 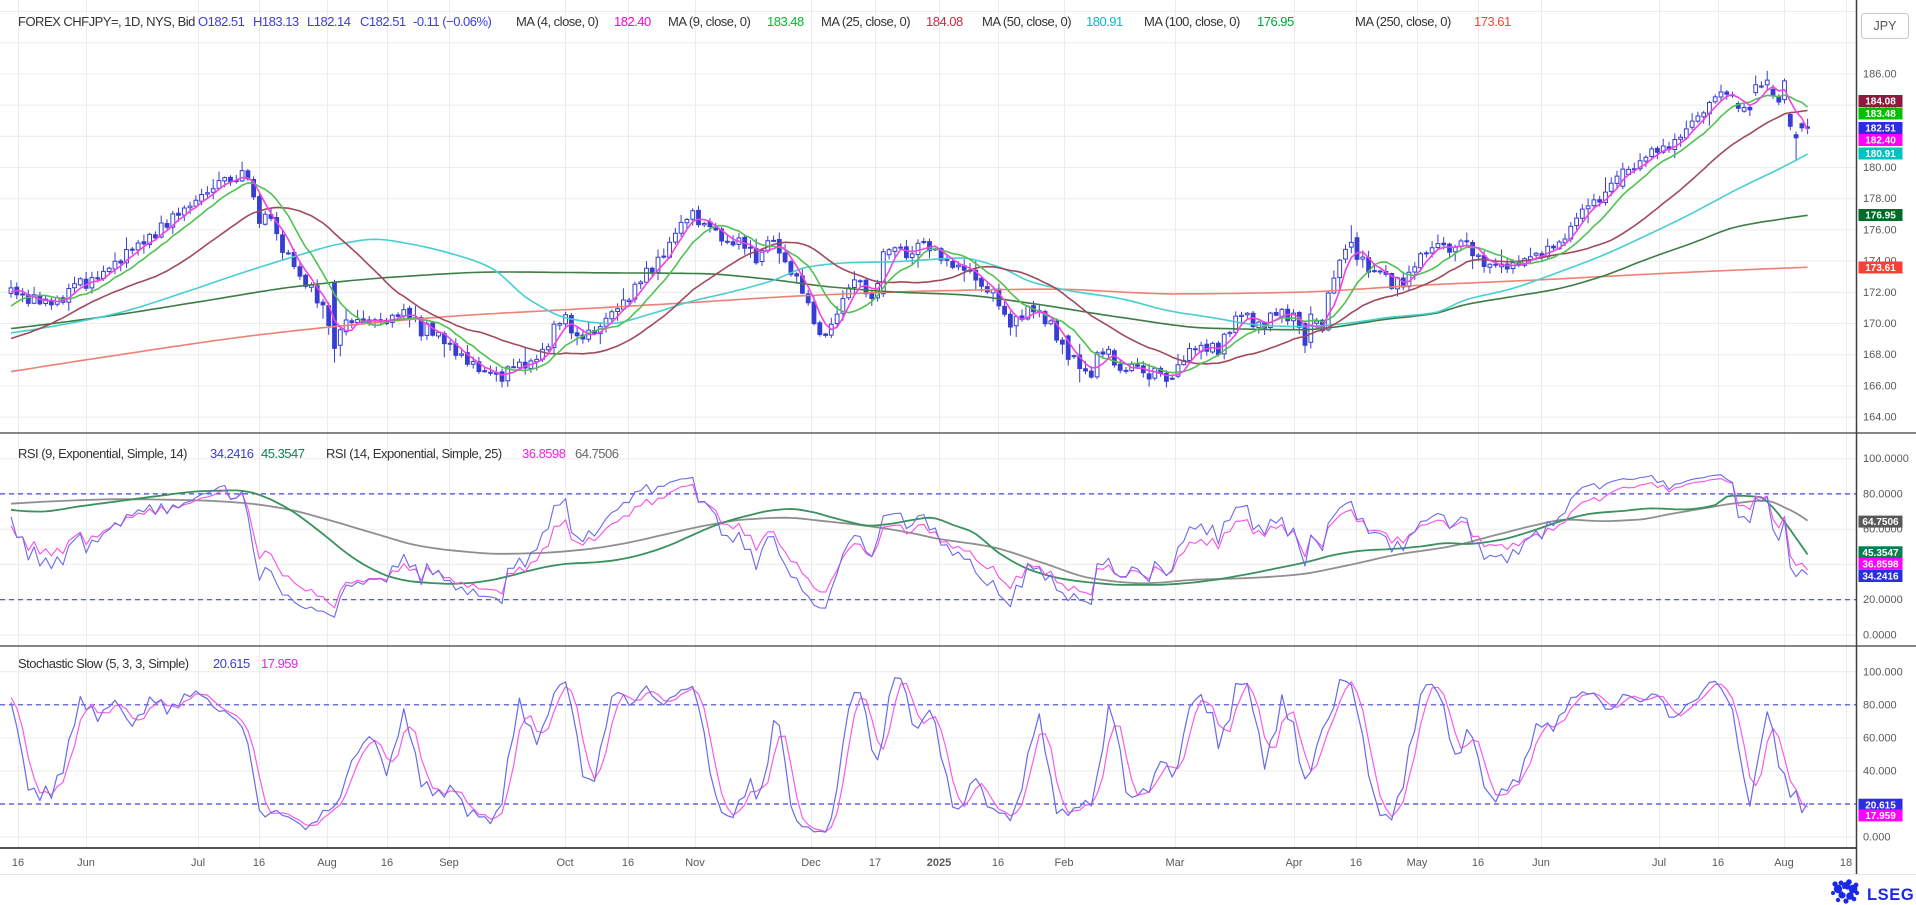 I want to click on svg-text: Apr, so click(x=1293, y=863).